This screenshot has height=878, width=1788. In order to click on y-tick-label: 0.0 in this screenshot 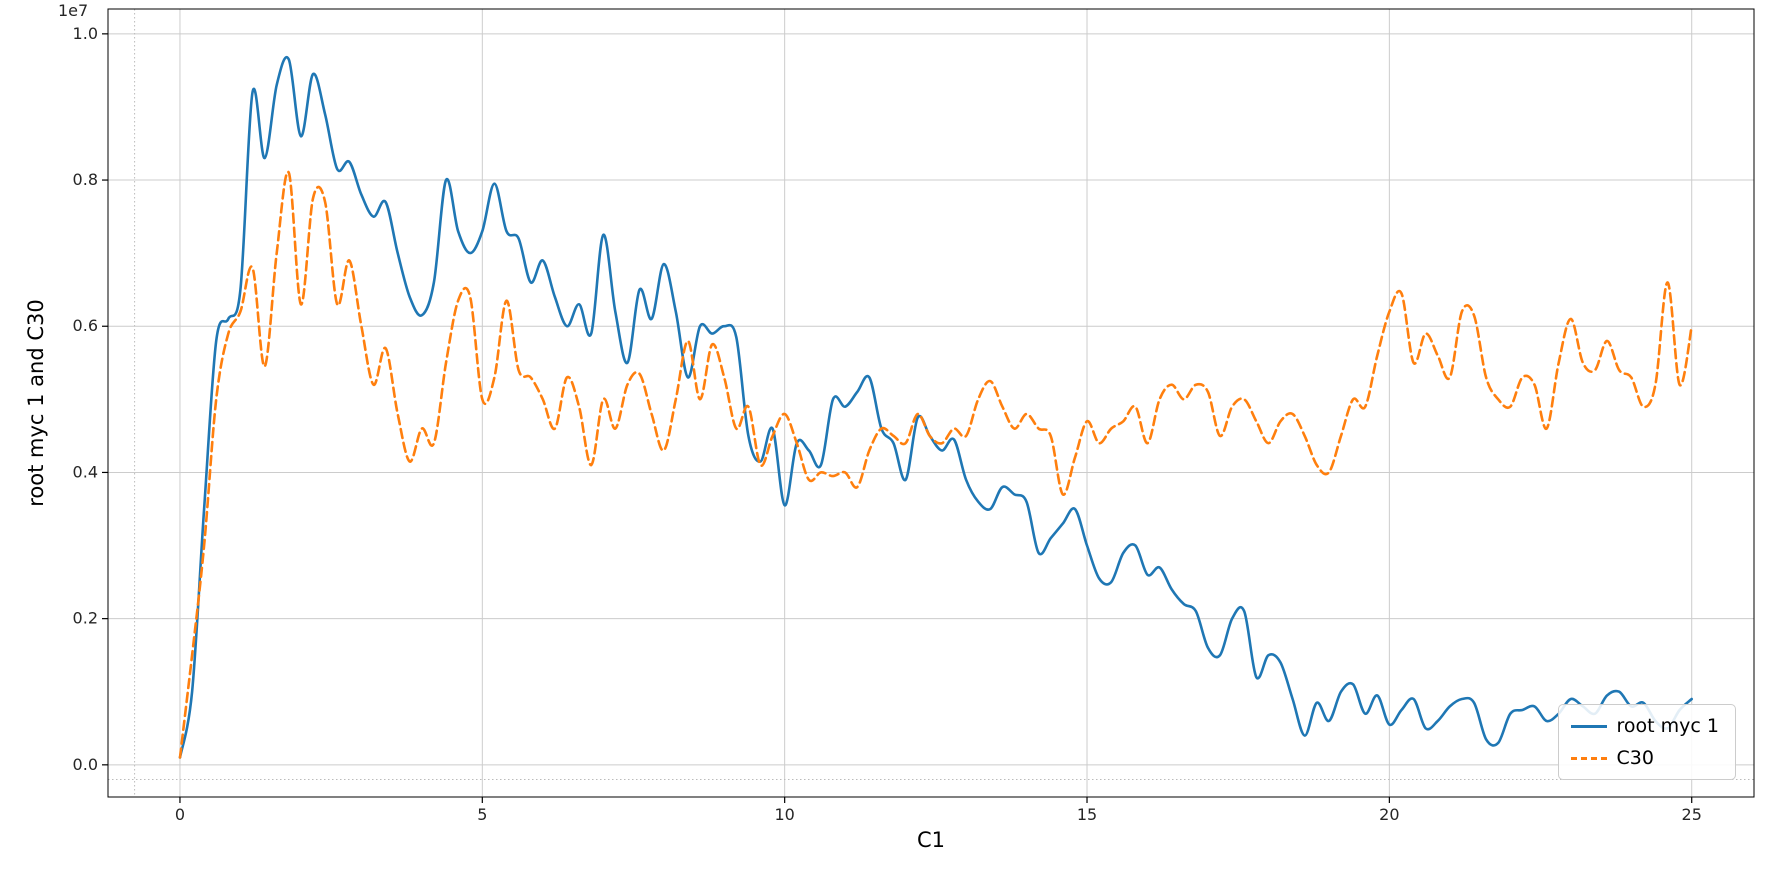, I will do `click(85, 764)`.